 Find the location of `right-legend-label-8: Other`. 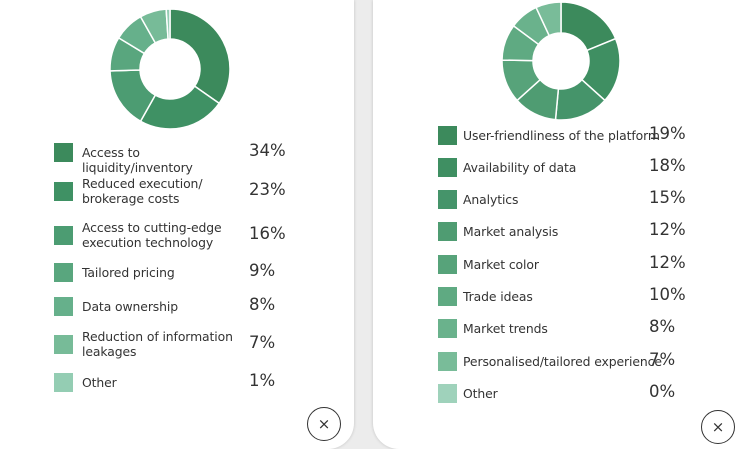

right-legend-label-8: Other is located at coordinates (480, 393).